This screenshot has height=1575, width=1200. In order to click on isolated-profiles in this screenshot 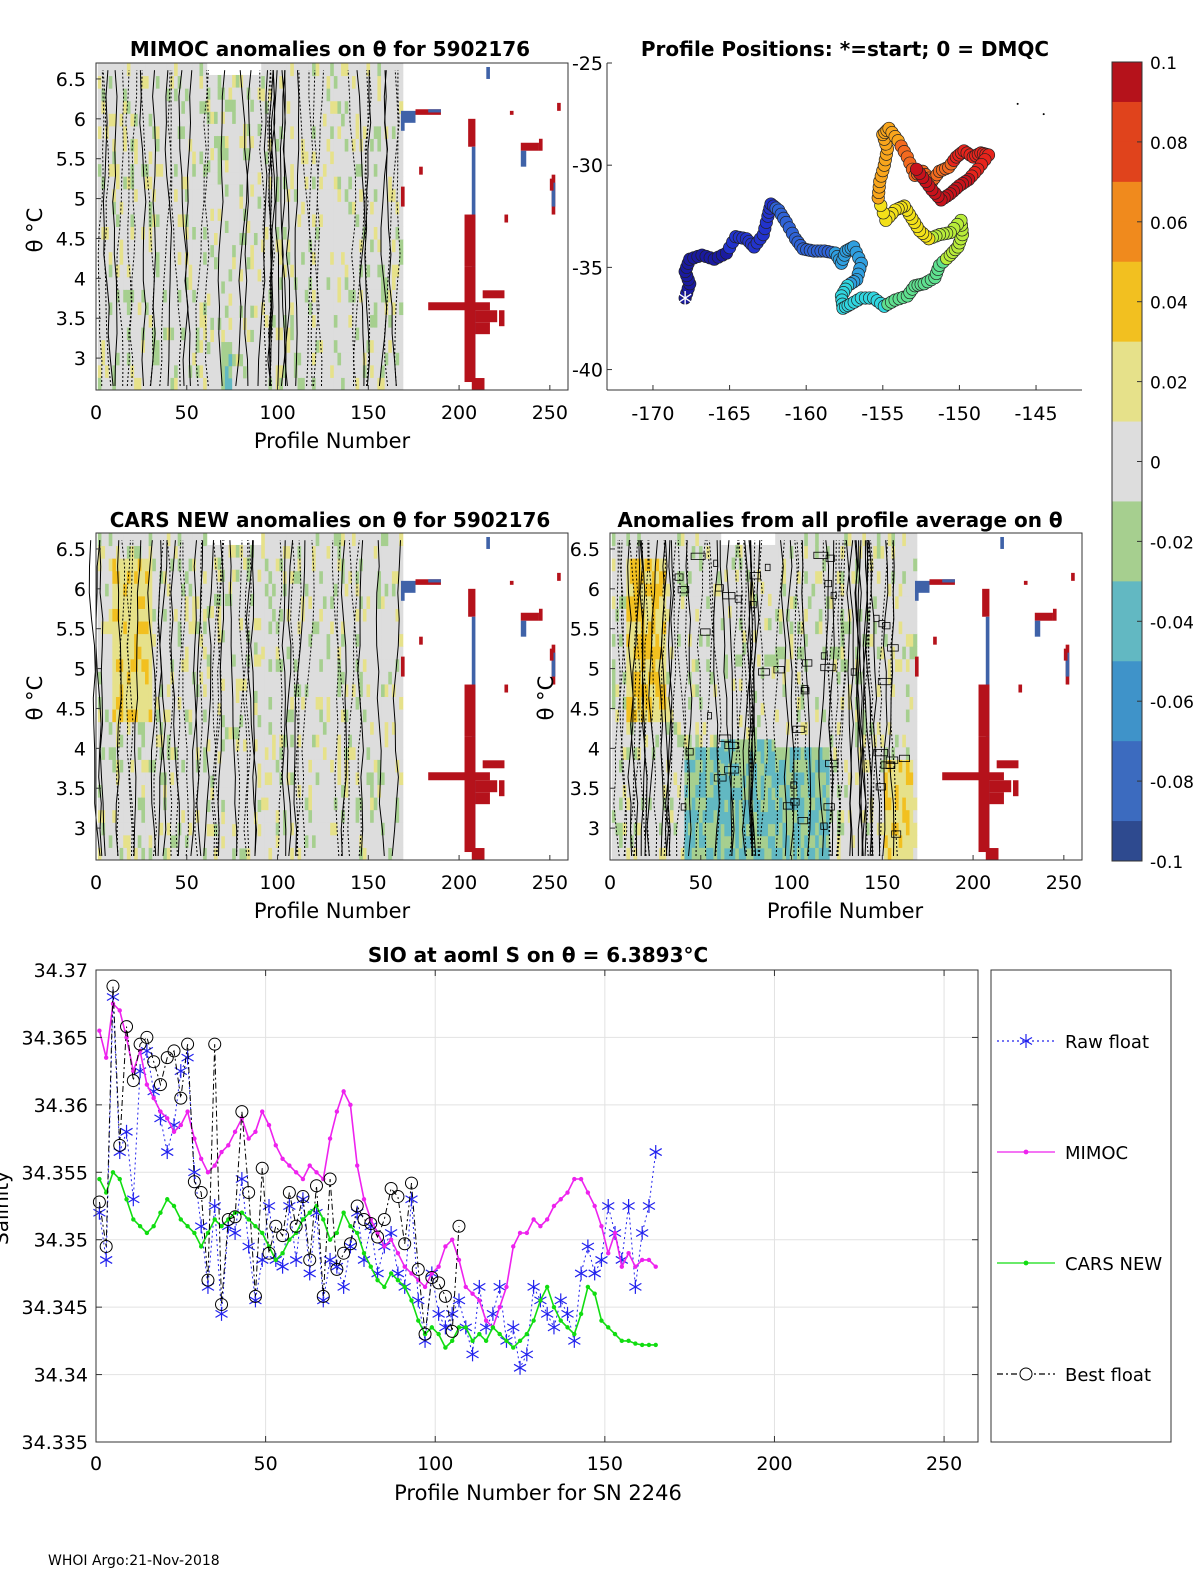, I will do `click(480, 698)`.